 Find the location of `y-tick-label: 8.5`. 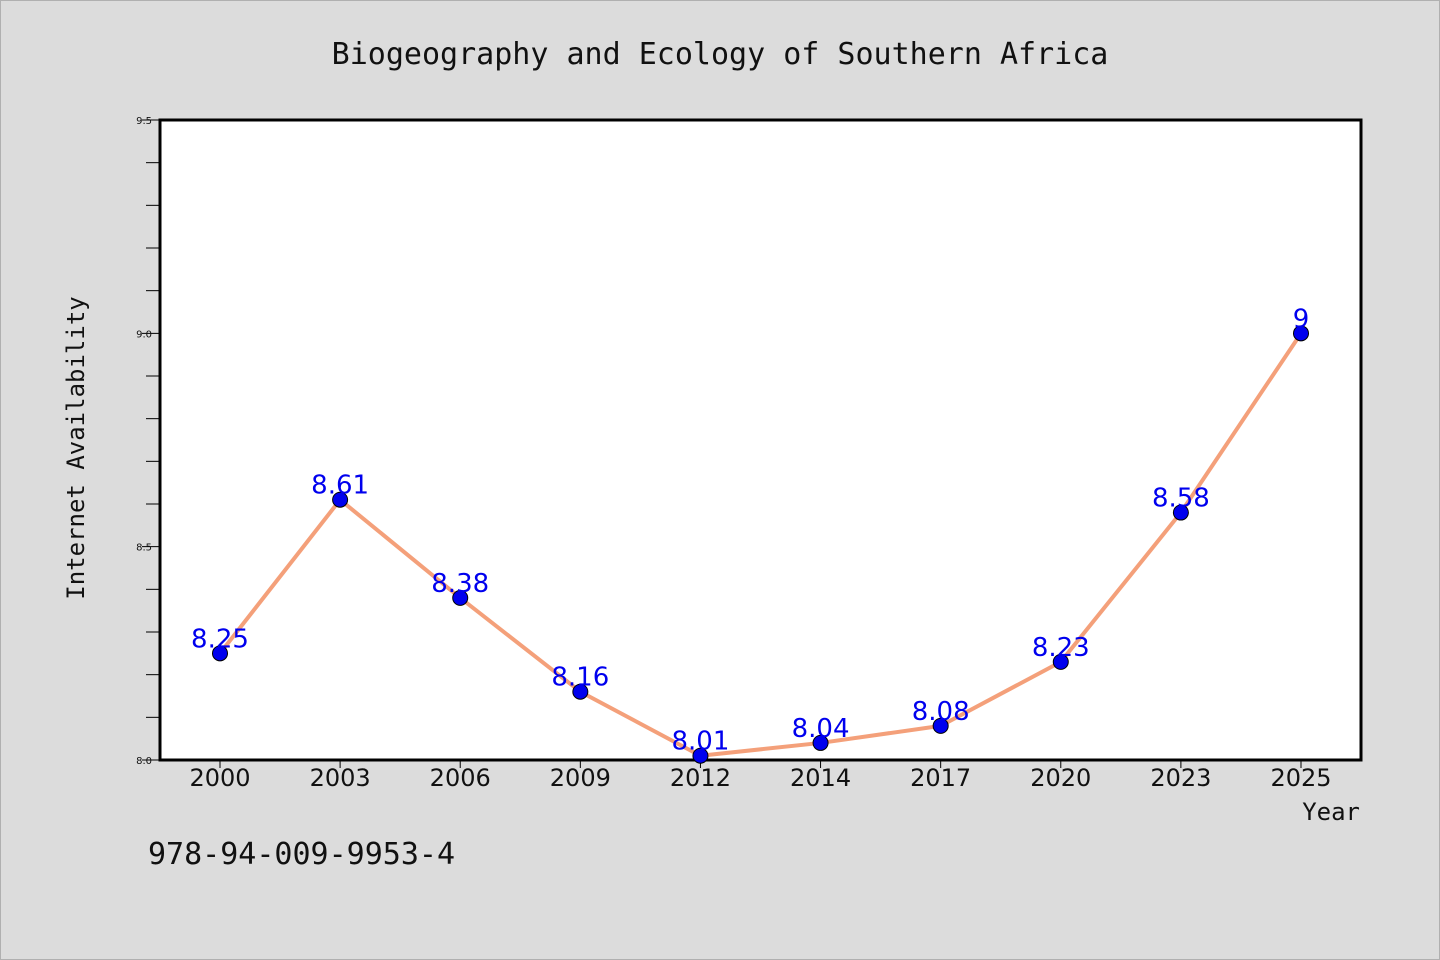

y-tick-label: 8.5 is located at coordinates (144, 548).